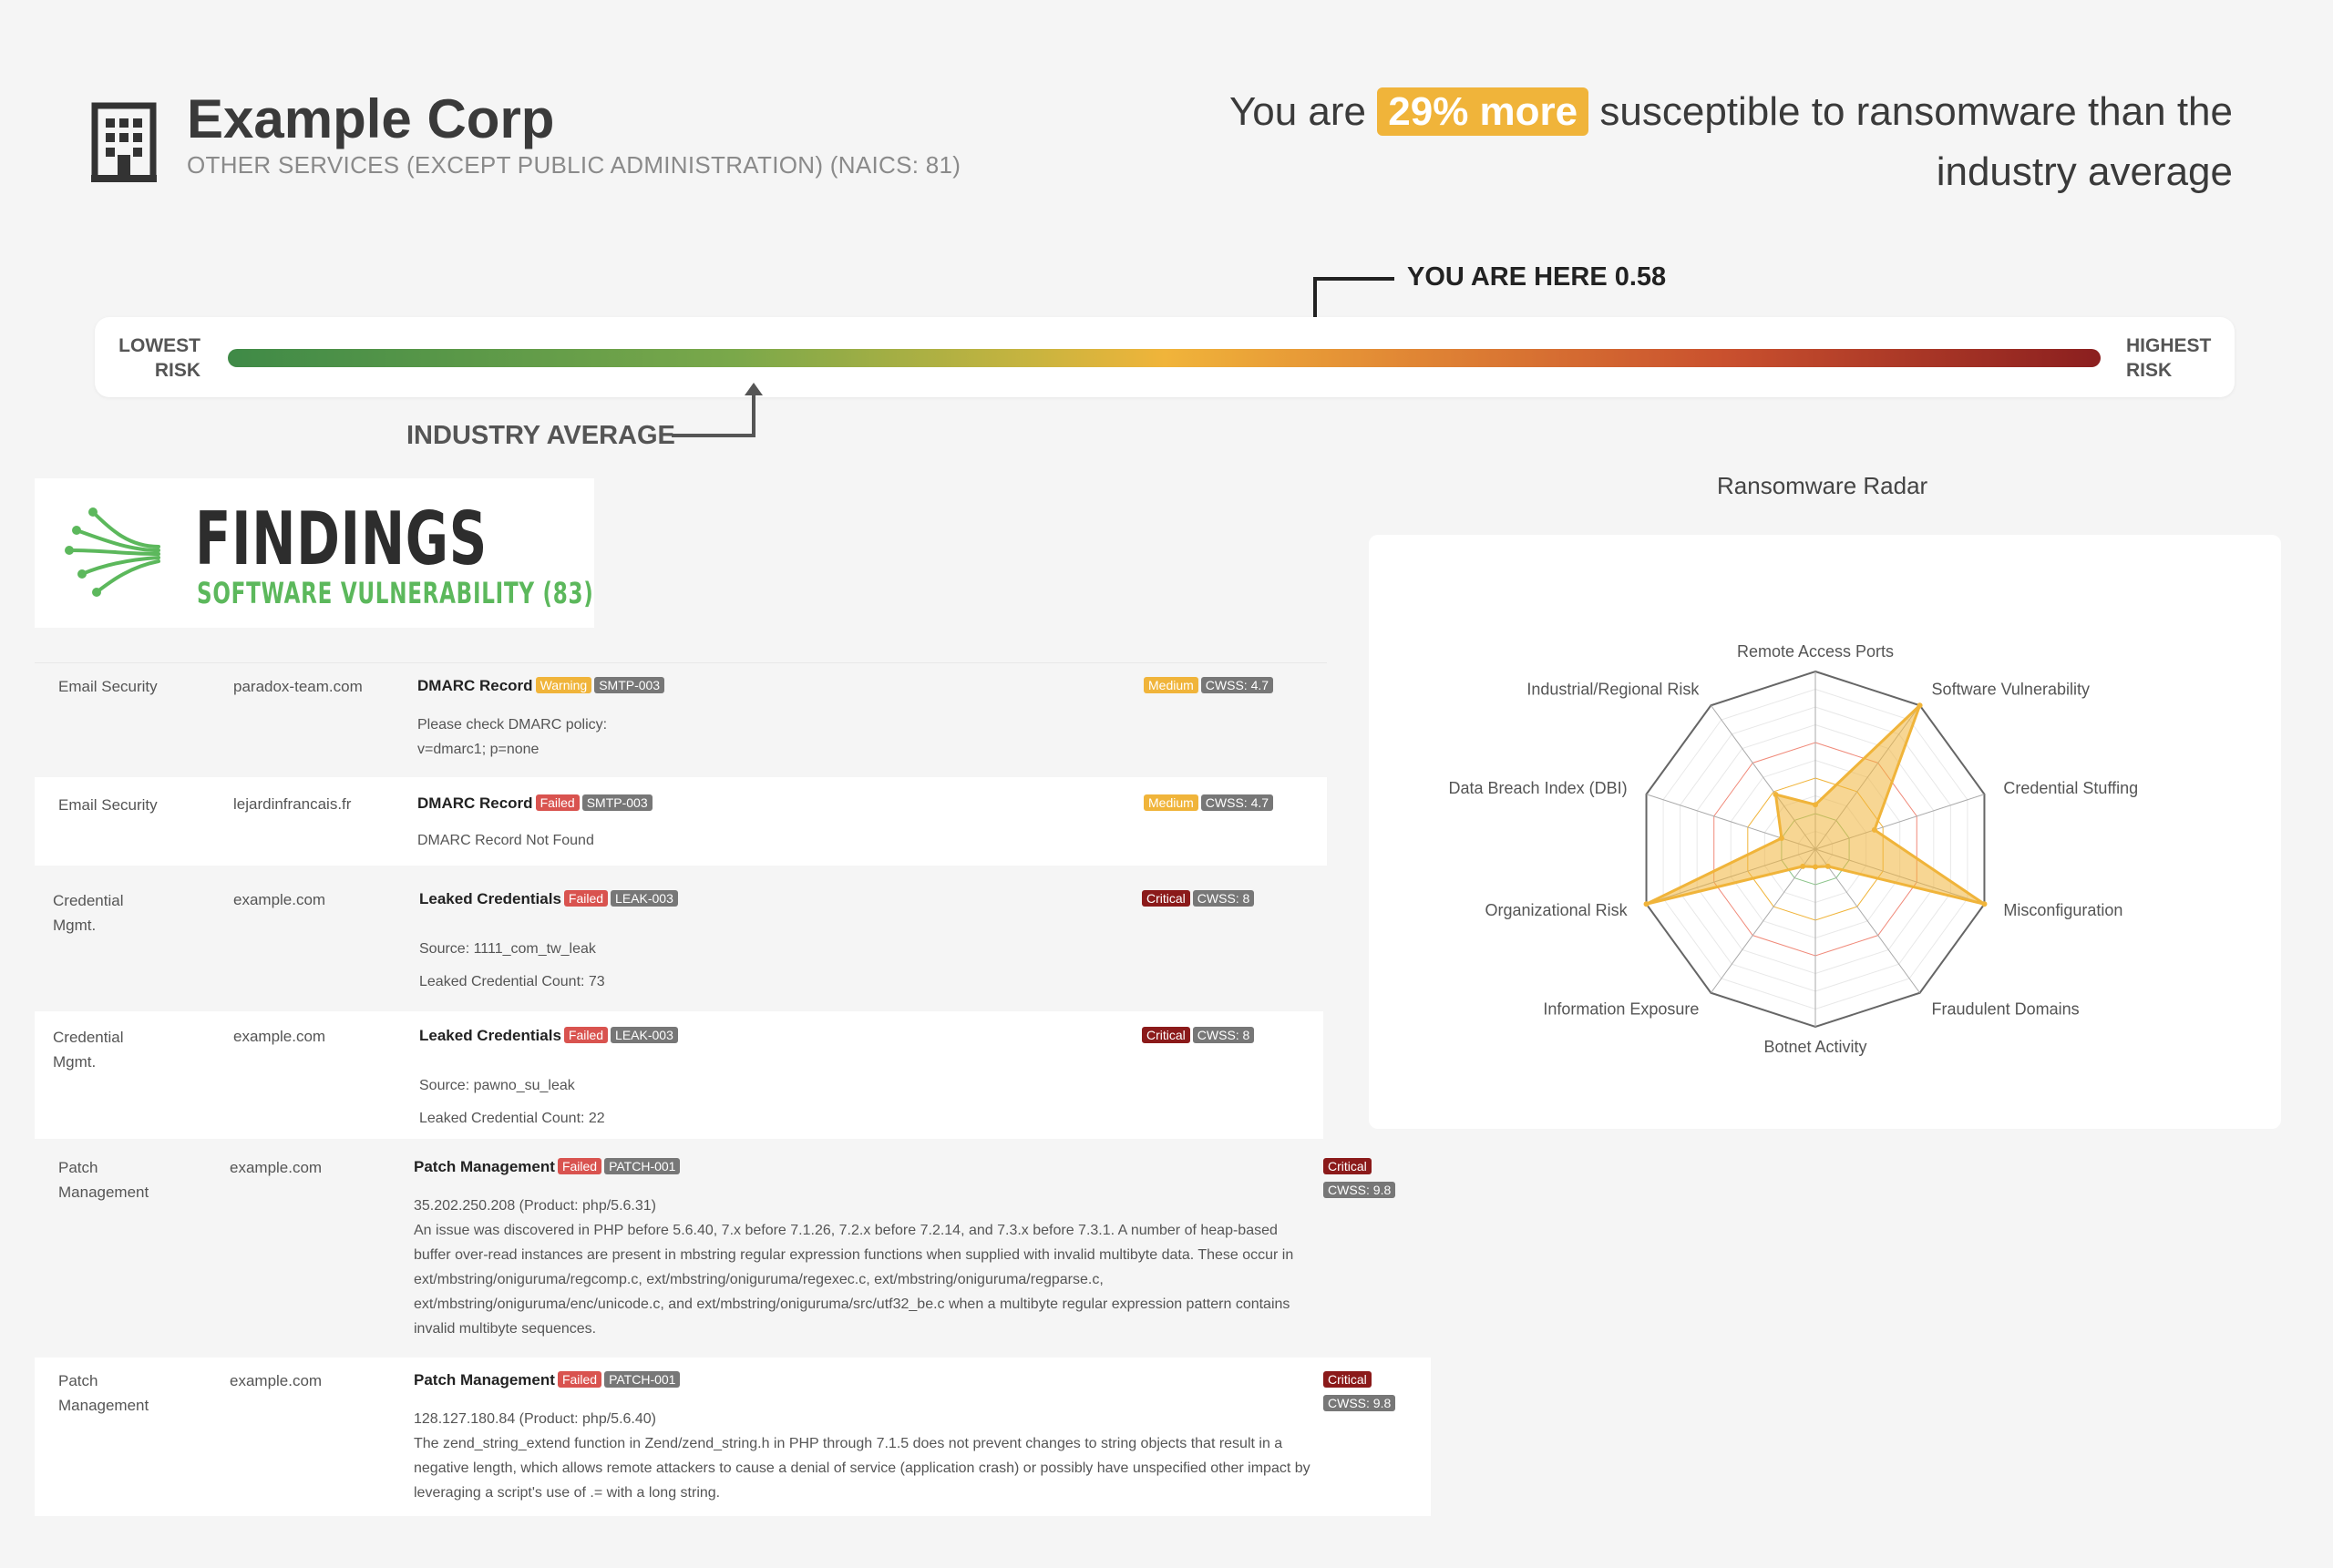  Describe the element at coordinates (1298, 111) in the screenshot. I see `headline-prefix: You are` at that location.